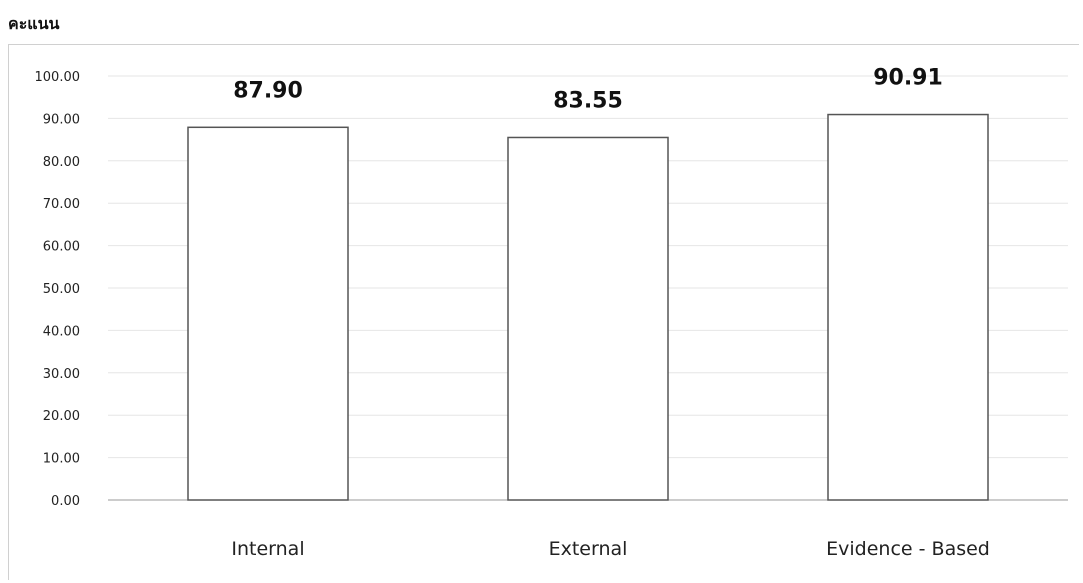  What do you see at coordinates (61, 204) in the screenshot?
I see `y-tick-label: 70.00` at bounding box center [61, 204].